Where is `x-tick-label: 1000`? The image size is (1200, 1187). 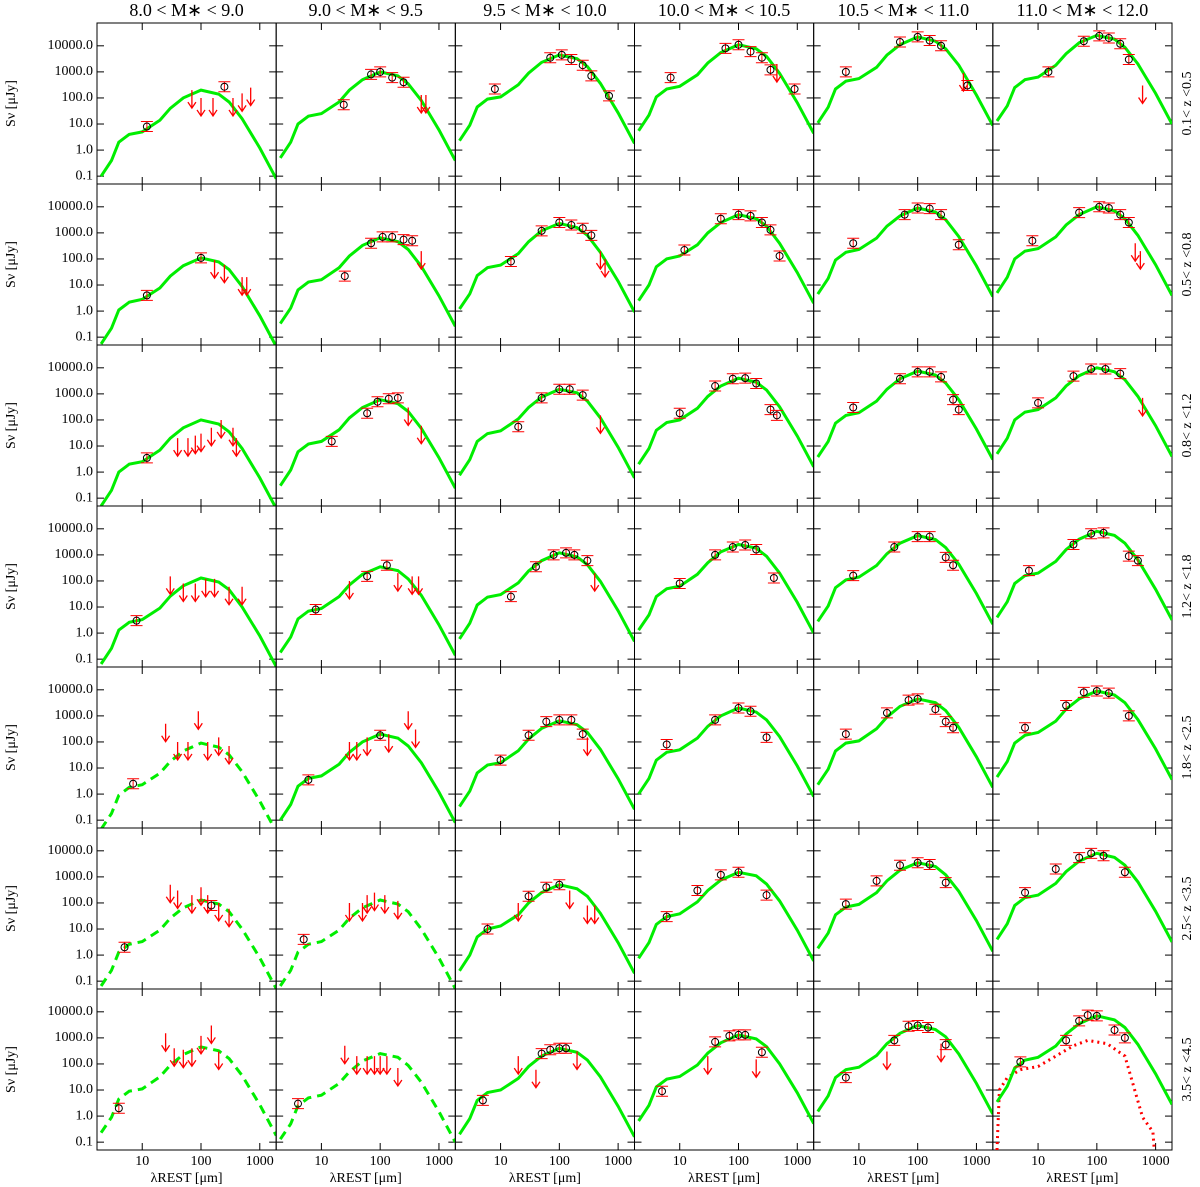 x-tick-label: 1000 is located at coordinates (797, 1161).